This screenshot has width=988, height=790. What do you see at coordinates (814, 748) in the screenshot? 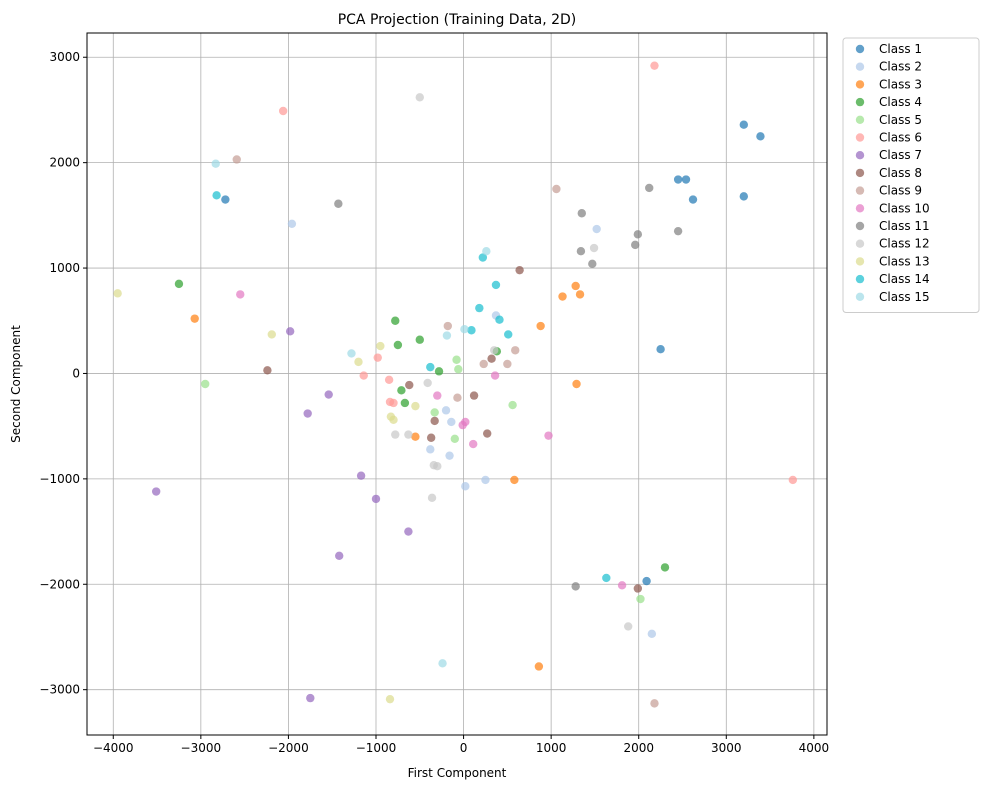
I see `x-tick-label: 4000` at bounding box center [814, 748].